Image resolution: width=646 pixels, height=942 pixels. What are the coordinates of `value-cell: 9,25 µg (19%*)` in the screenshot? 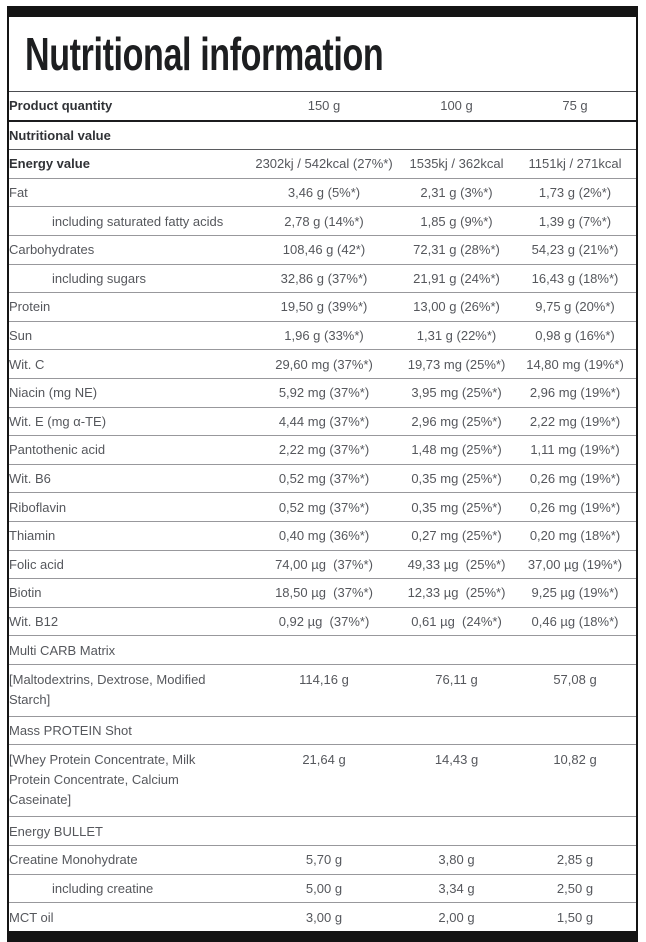 It's located at (575, 593).